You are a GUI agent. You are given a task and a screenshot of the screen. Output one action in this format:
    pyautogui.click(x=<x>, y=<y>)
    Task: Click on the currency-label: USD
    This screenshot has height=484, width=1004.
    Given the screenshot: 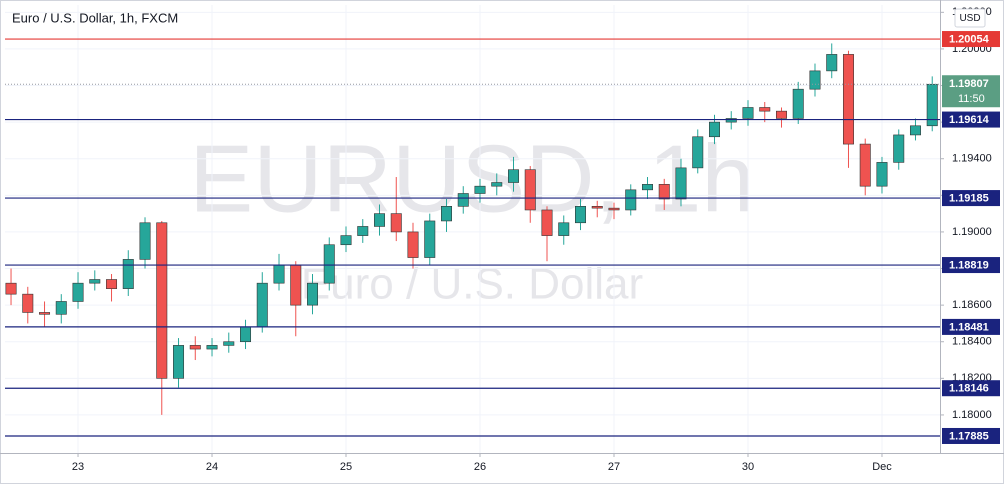 What is the action you would take?
    pyautogui.click(x=969, y=18)
    